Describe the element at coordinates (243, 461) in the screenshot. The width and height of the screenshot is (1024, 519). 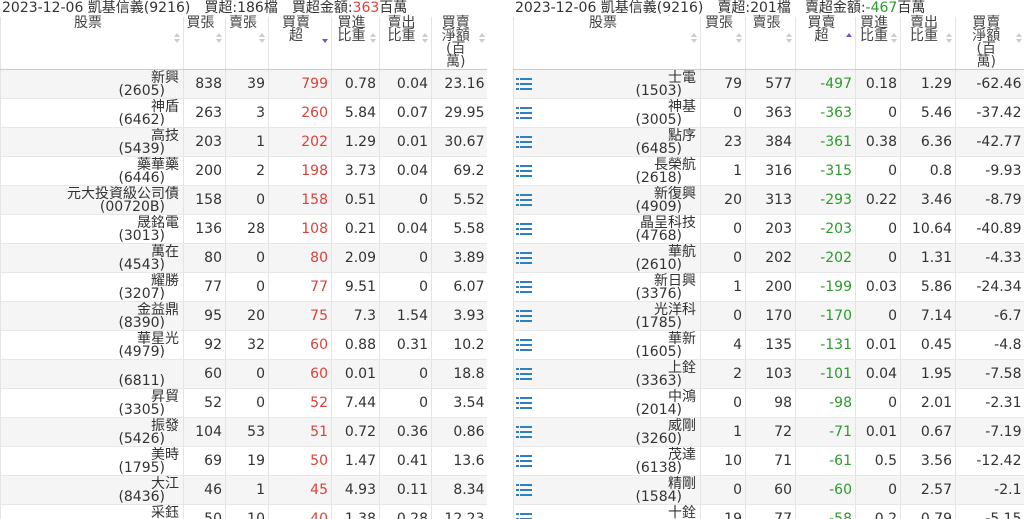
I see `stock-row: 美時 (1795) 69 19 50 1.47 0.41 13.6` at that location.